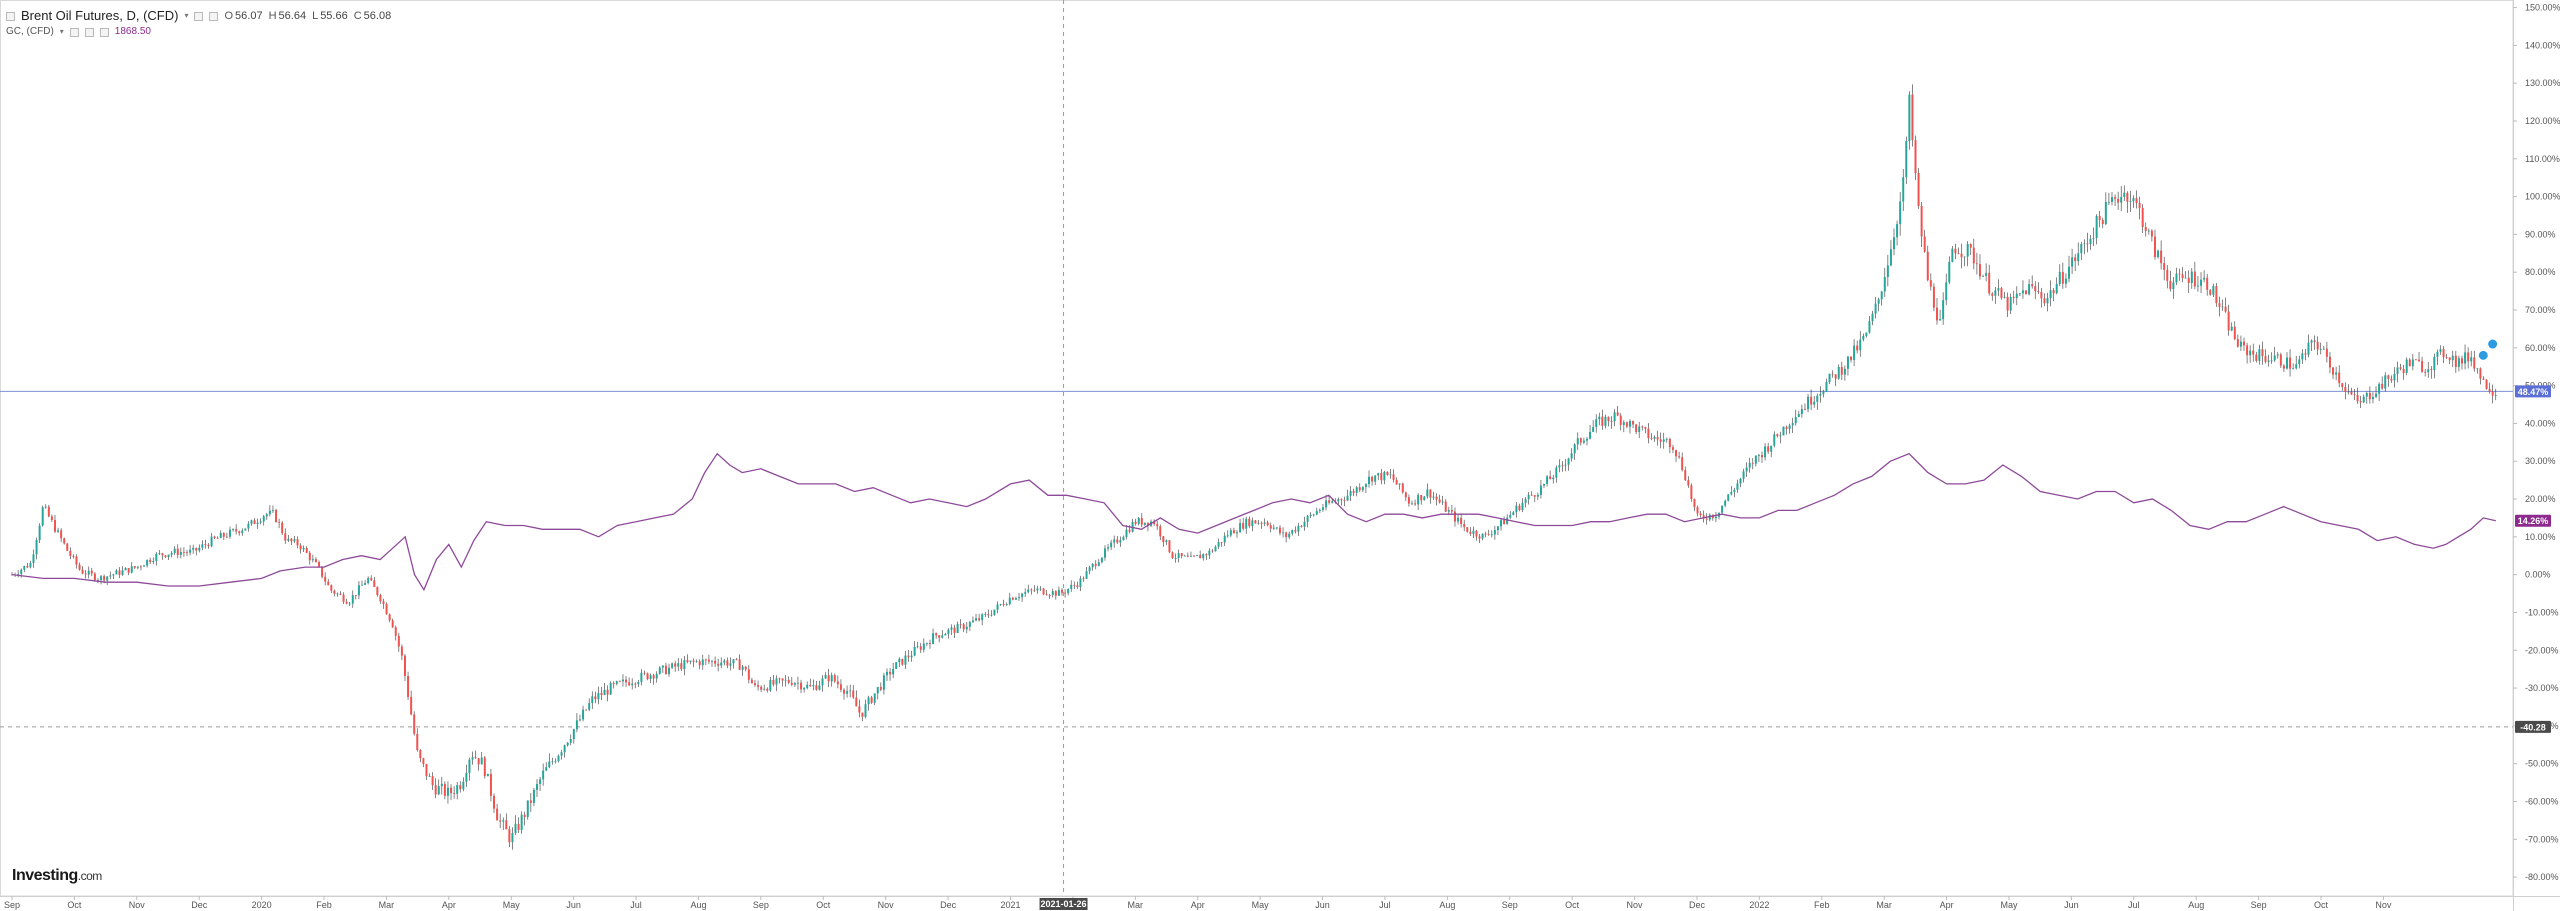 The image size is (2560, 911). Describe the element at coordinates (2542, 801) in the screenshot. I see `y-tick-label: -60.00%` at that location.